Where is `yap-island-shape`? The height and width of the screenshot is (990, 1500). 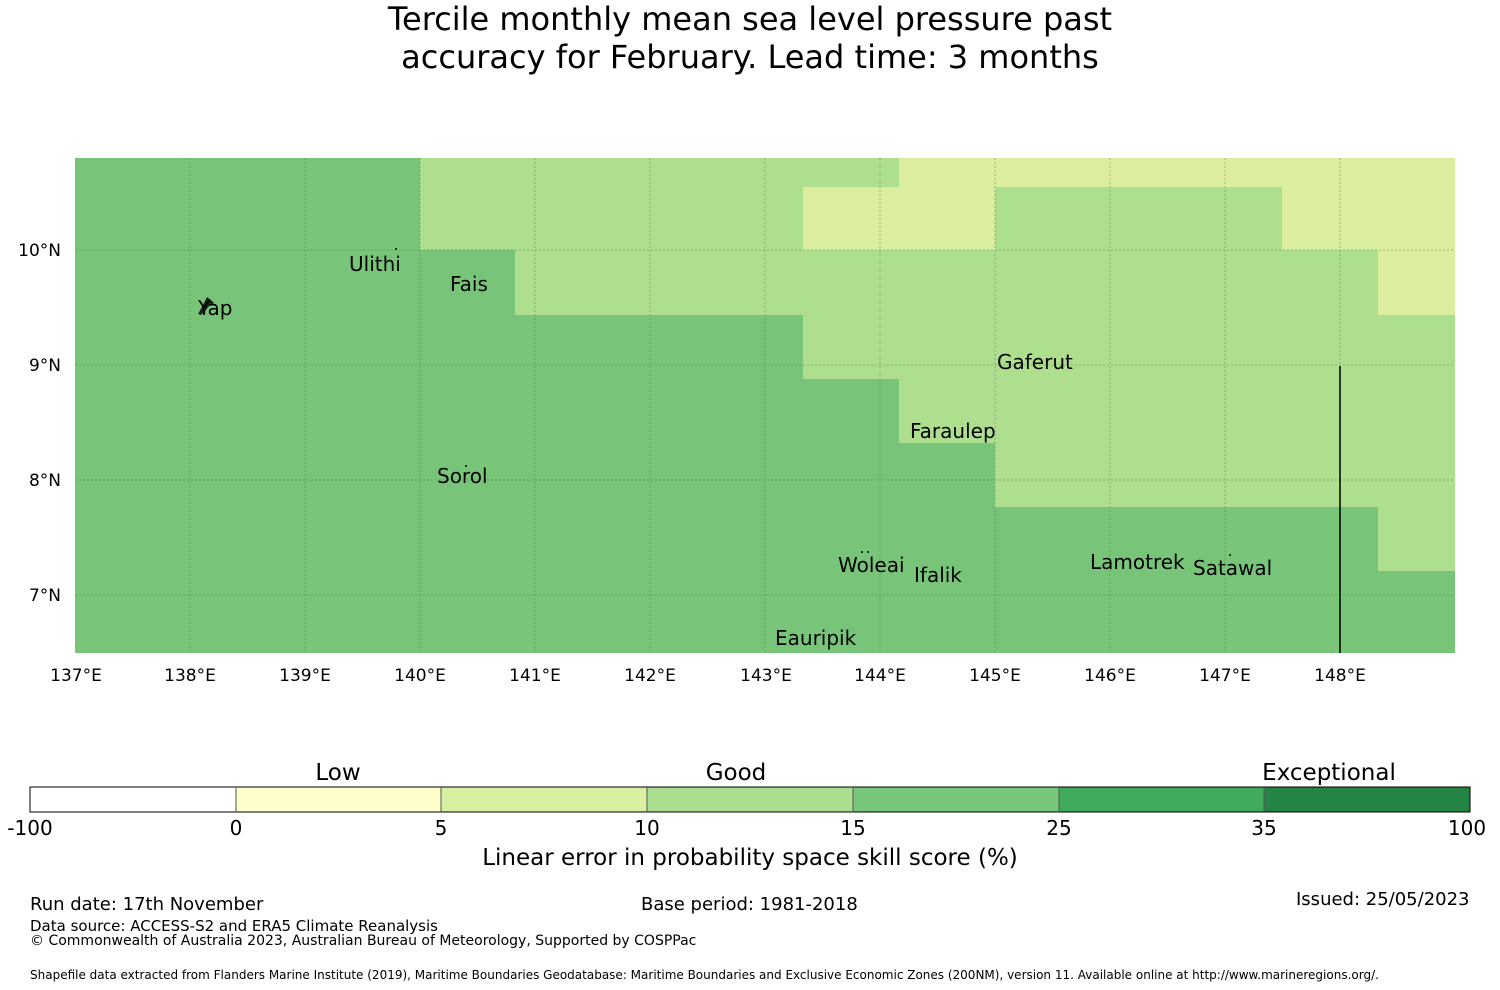
yap-island-shape is located at coordinates (206, 306).